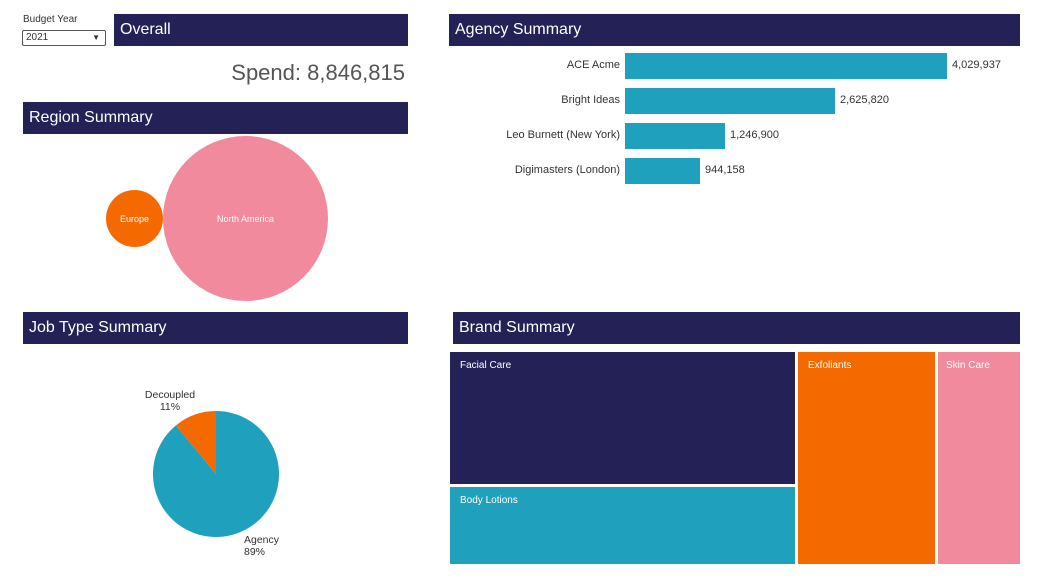  What do you see at coordinates (563, 135) in the screenshot?
I see `agency-bar-label: Leo Burnett (New York)` at bounding box center [563, 135].